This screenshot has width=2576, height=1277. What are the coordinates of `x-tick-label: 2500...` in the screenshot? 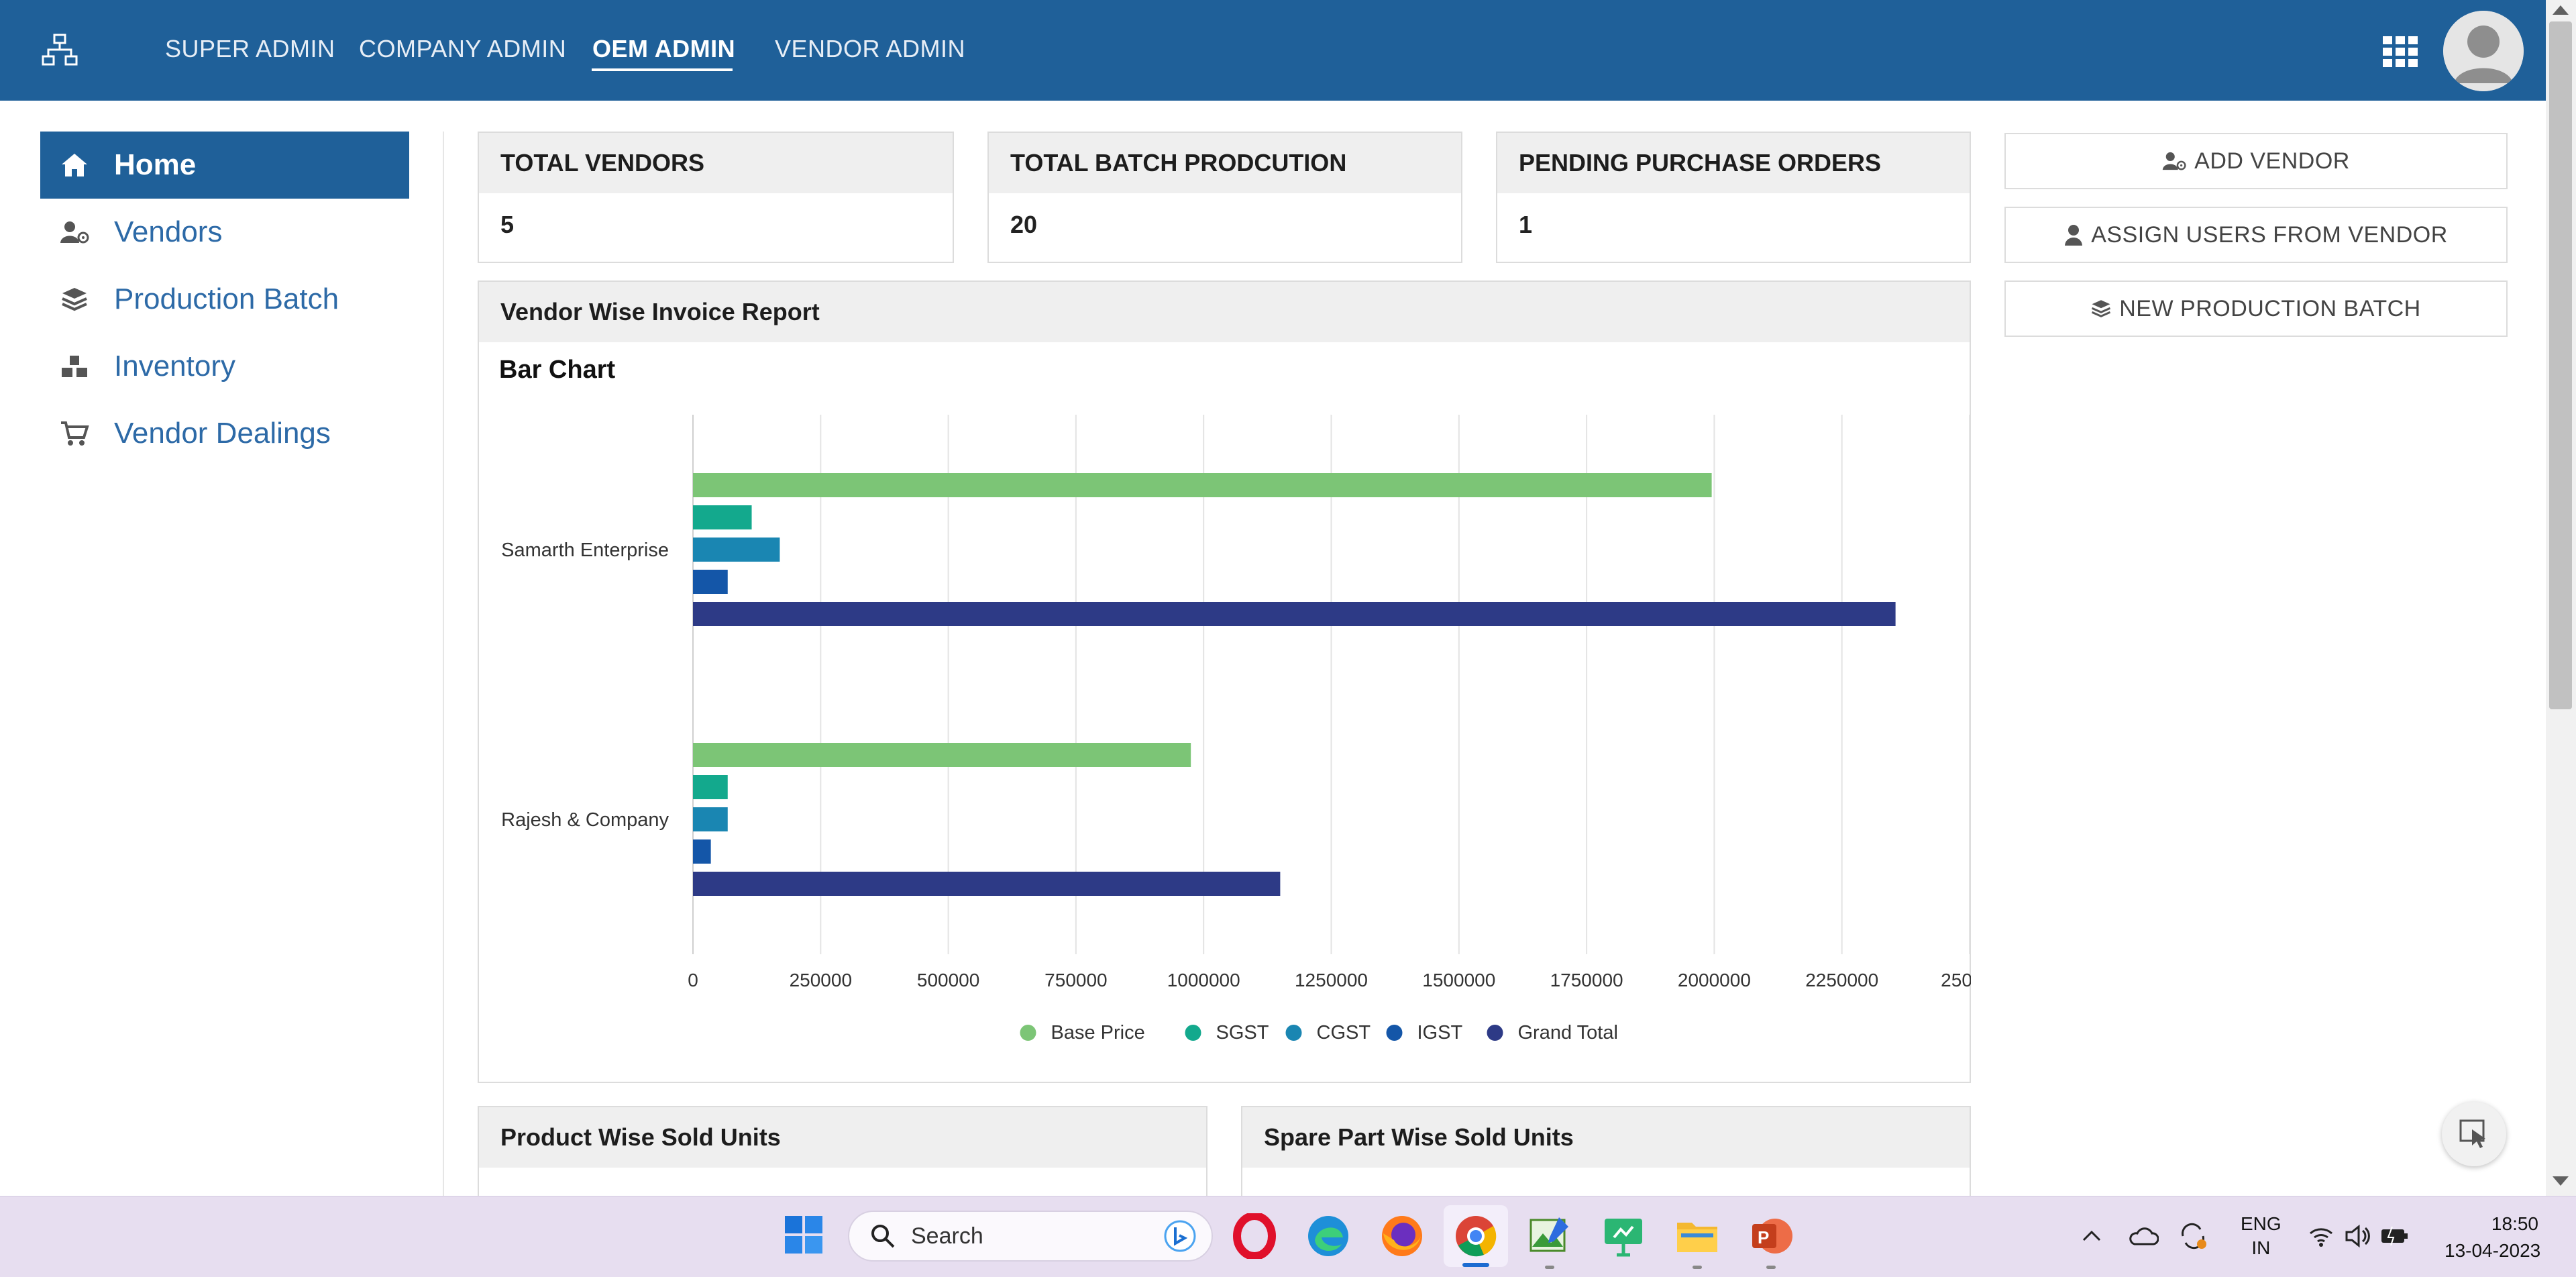 It's located at (1956, 980).